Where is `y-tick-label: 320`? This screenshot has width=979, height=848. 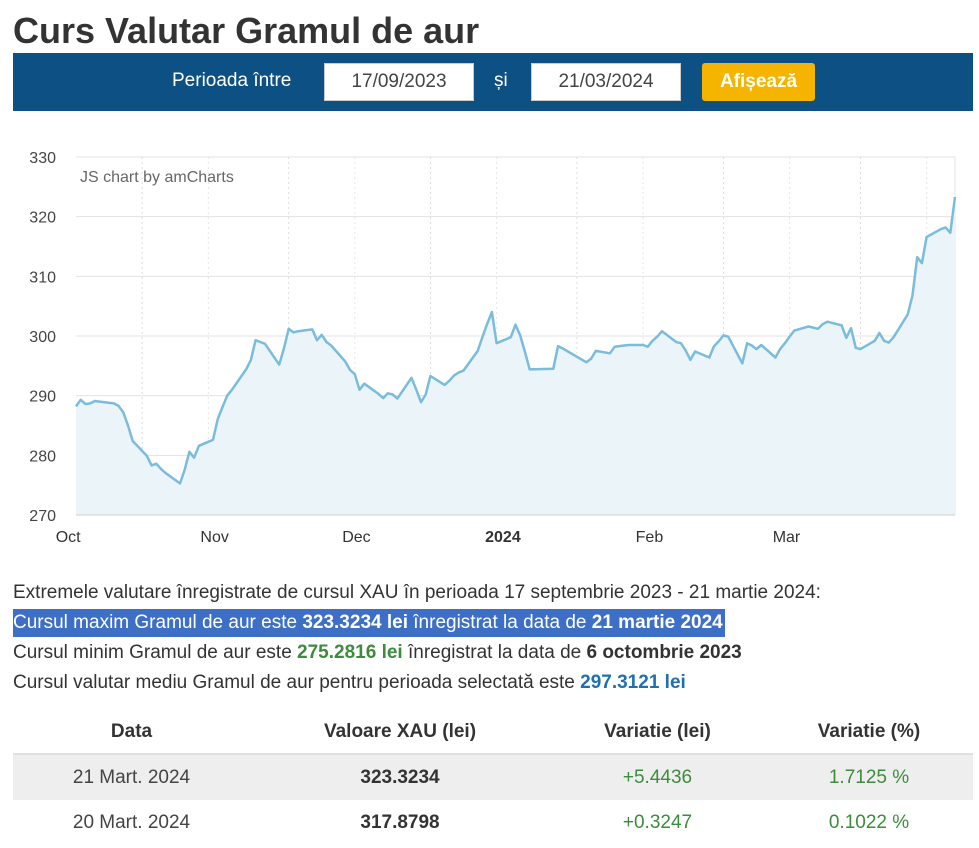
y-tick-label: 320 is located at coordinates (42, 218).